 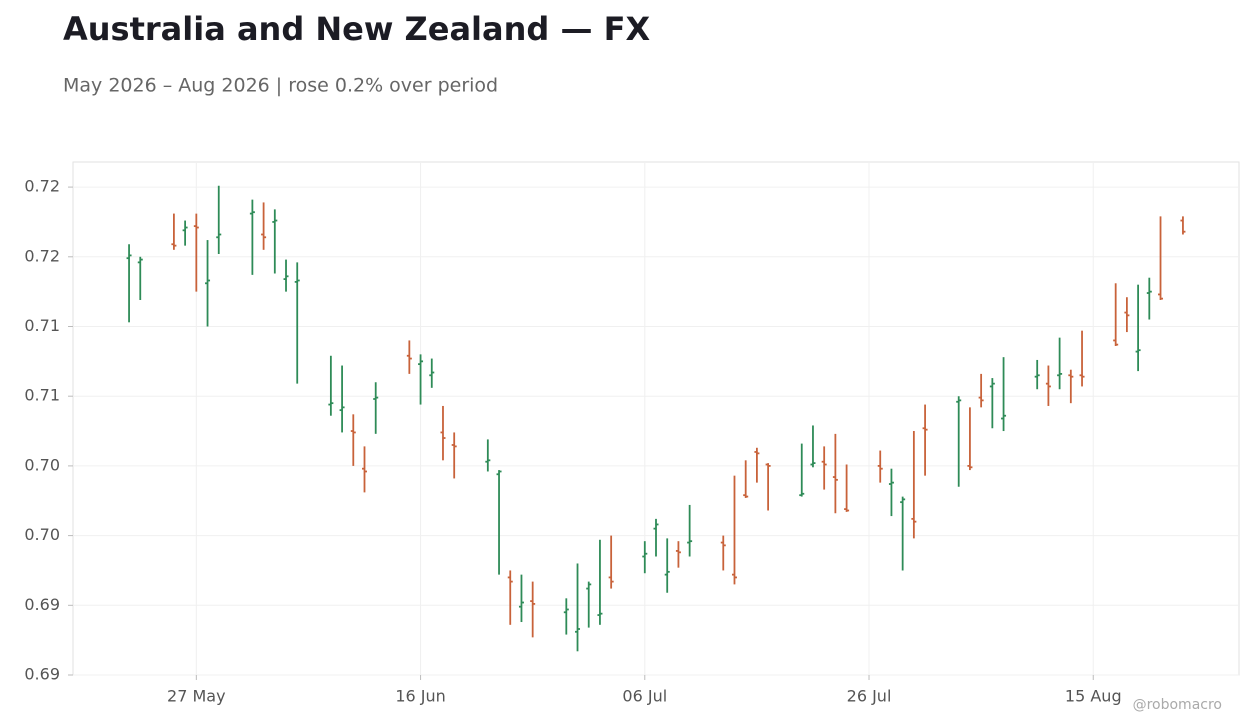 What do you see at coordinates (420, 696) in the screenshot?
I see `x-tick-label: 16 Jun` at bounding box center [420, 696].